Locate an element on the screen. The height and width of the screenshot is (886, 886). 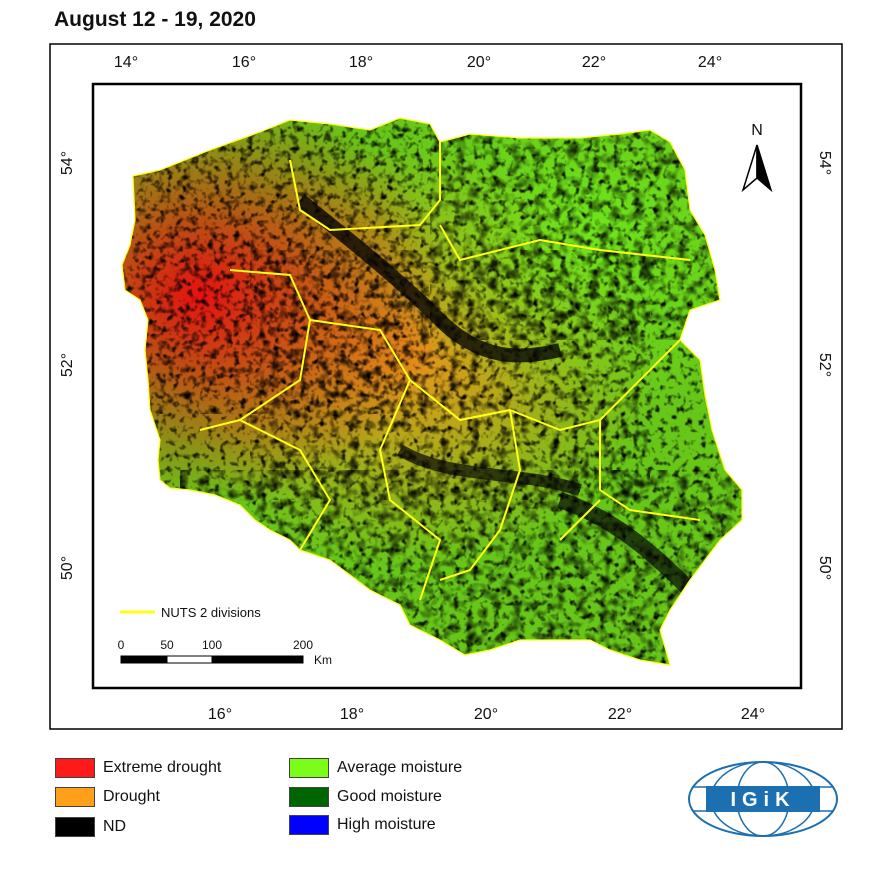
scale-unit-label: Km is located at coordinates (323, 660).